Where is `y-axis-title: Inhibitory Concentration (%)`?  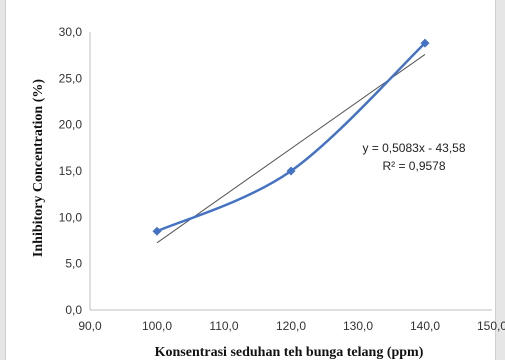
y-axis-title: Inhibitory Concentration (%) is located at coordinates (38, 168).